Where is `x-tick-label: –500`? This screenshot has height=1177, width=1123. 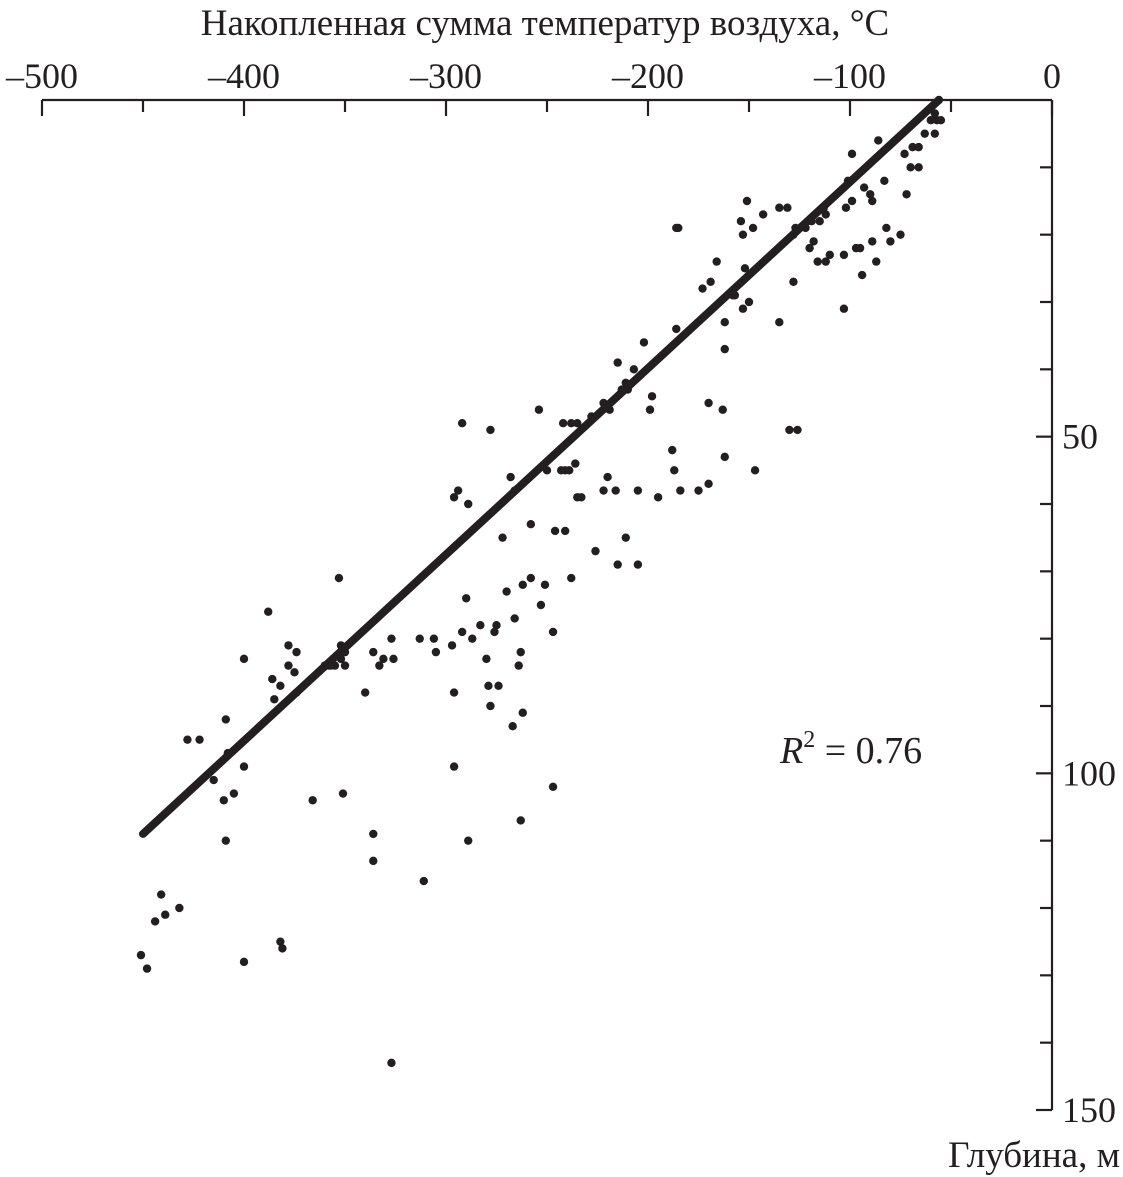
x-tick-label: –500 is located at coordinates (41, 76).